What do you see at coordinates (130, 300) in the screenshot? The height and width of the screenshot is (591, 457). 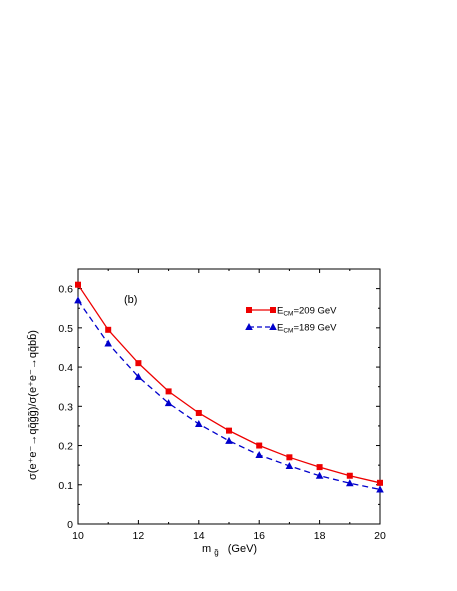 I see `panel-label: (b)` at bounding box center [130, 300].